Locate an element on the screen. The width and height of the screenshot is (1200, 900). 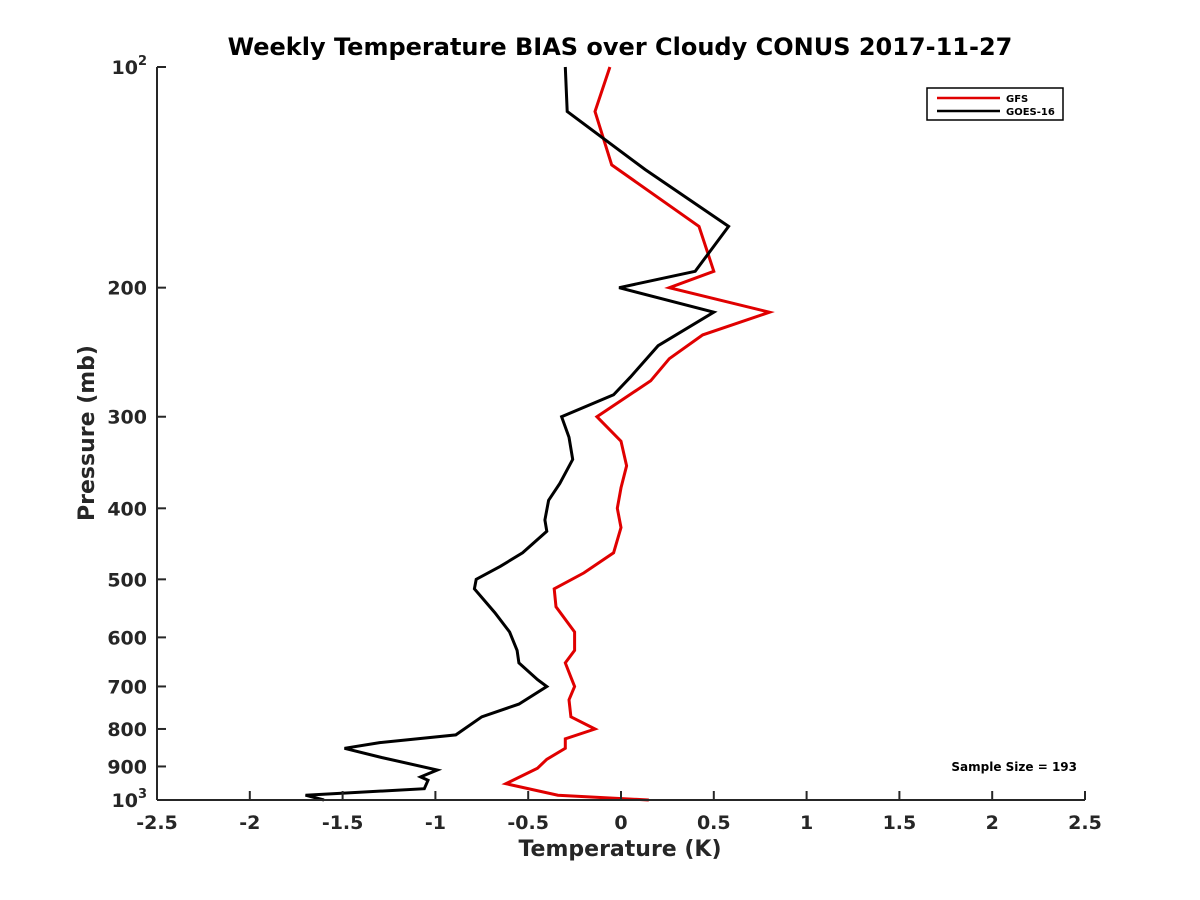
x-tick-label: -1 is located at coordinates (435, 823).